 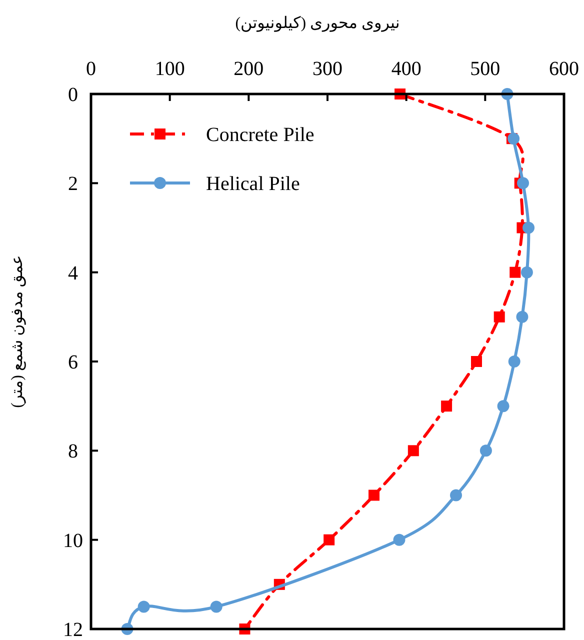 What do you see at coordinates (485, 69) in the screenshot?
I see `x-tick-label: 500` at bounding box center [485, 69].